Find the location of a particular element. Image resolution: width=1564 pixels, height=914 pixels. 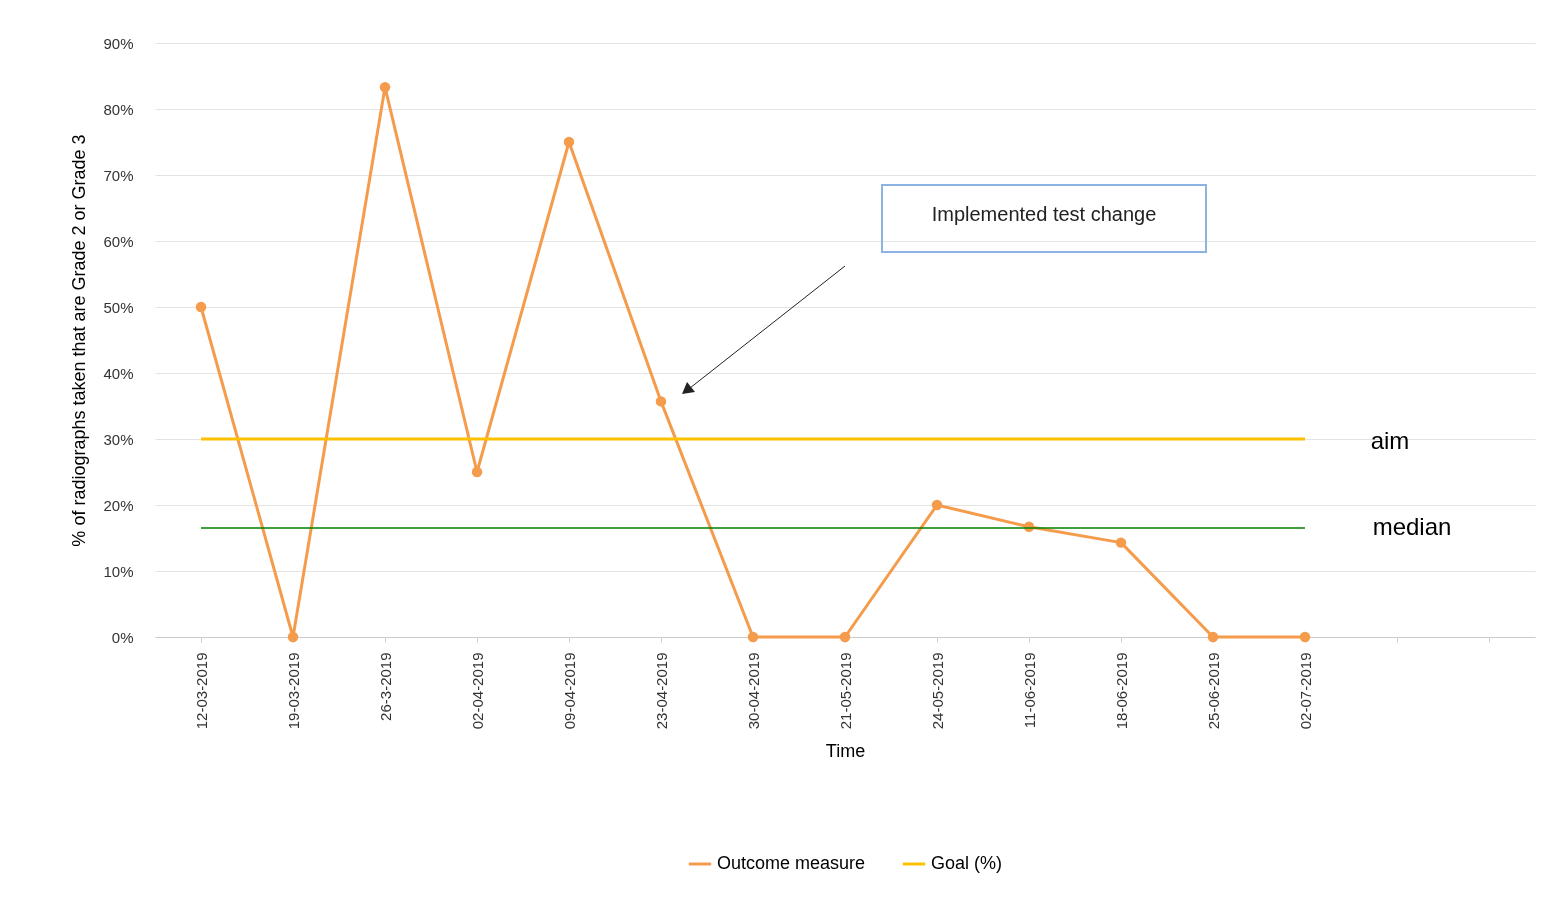

y-tick-label: 0% is located at coordinates (122, 637).